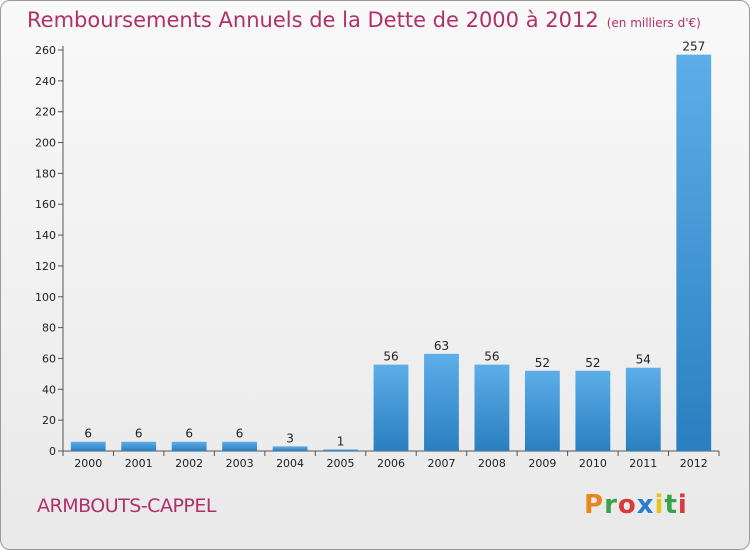 This screenshot has height=550, width=750. What do you see at coordinates (49, 389) in the screenshot?
I see `y-tick-label: 40` at bounding box center [49, 389].